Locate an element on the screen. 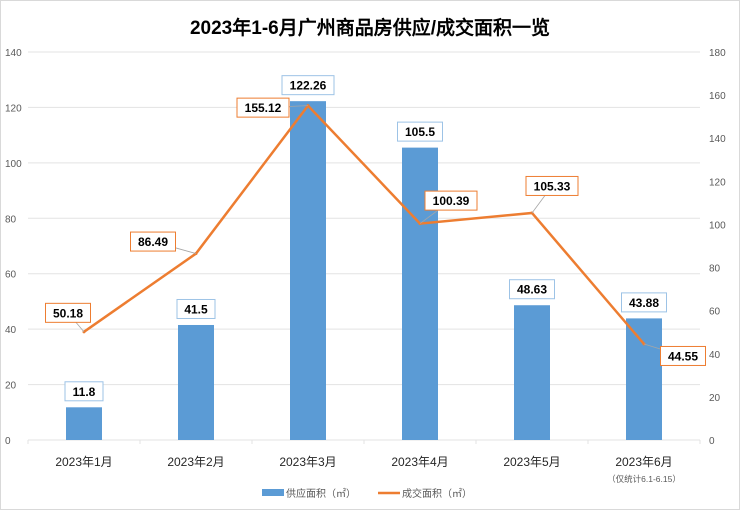 The image size is (740, 510). x-tick-label: 2023年4月 is located at coordinates (419, 462).